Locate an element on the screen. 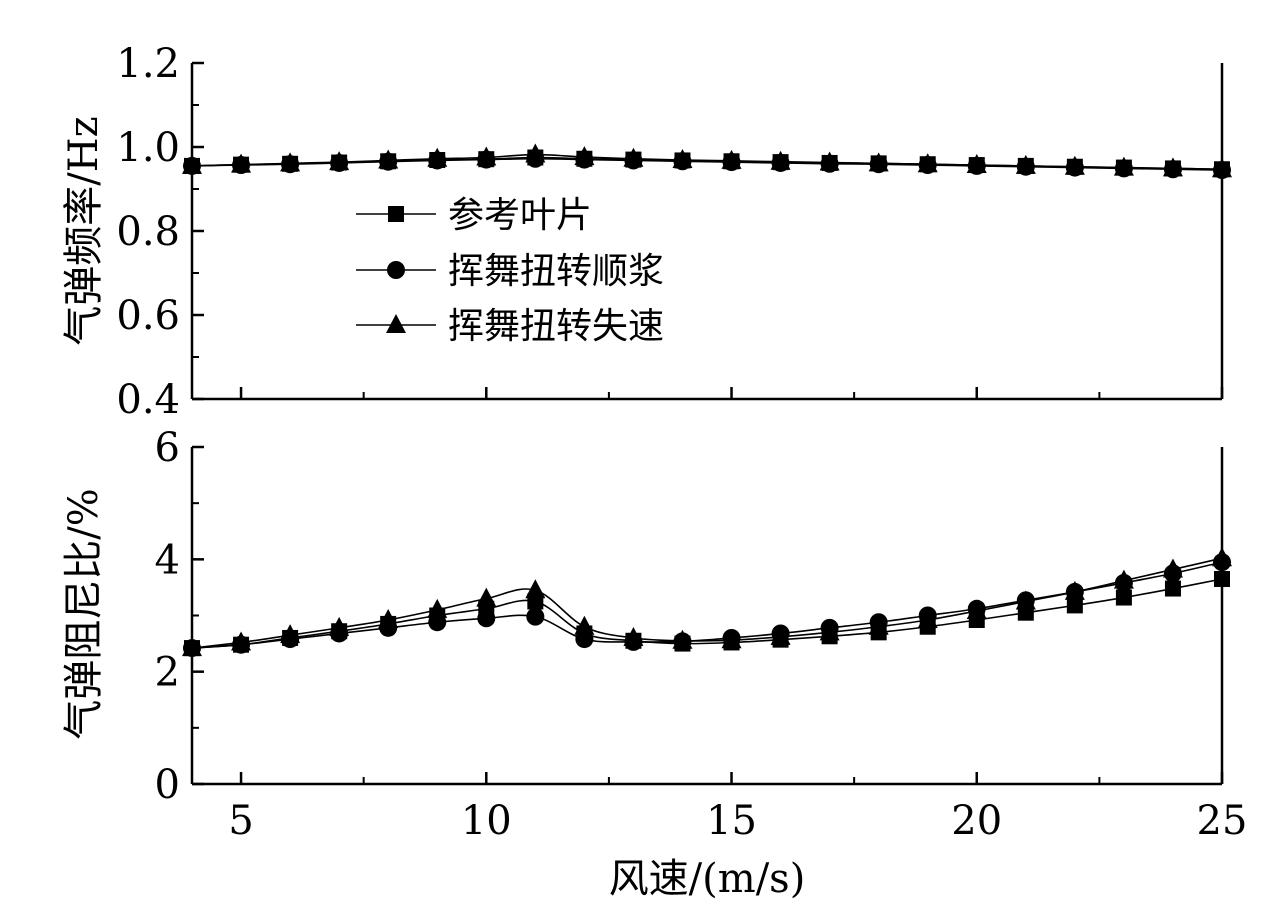  damping-y-tick-label: 6 is located at coordinates (167, 448).